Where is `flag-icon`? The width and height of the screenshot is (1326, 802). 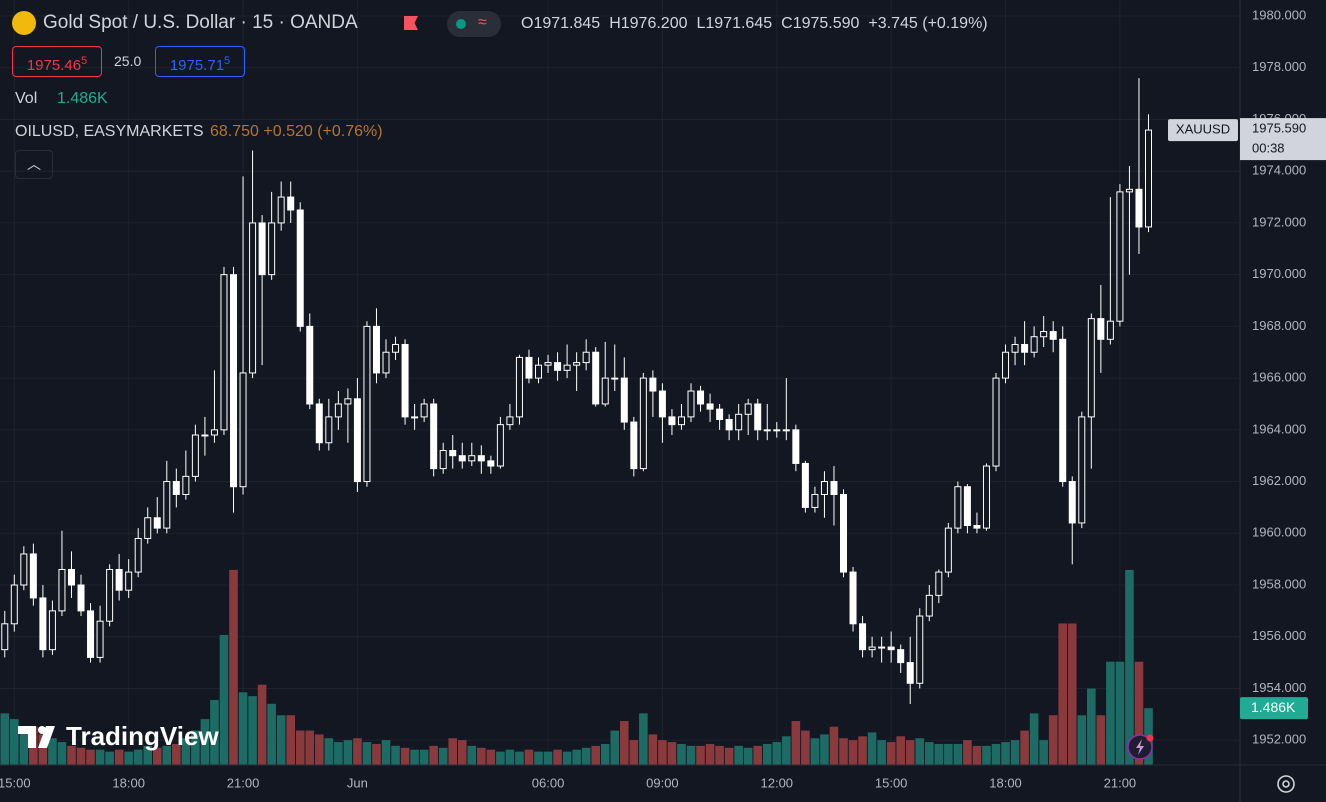 flag-icon is located at coordinates (411, 23).